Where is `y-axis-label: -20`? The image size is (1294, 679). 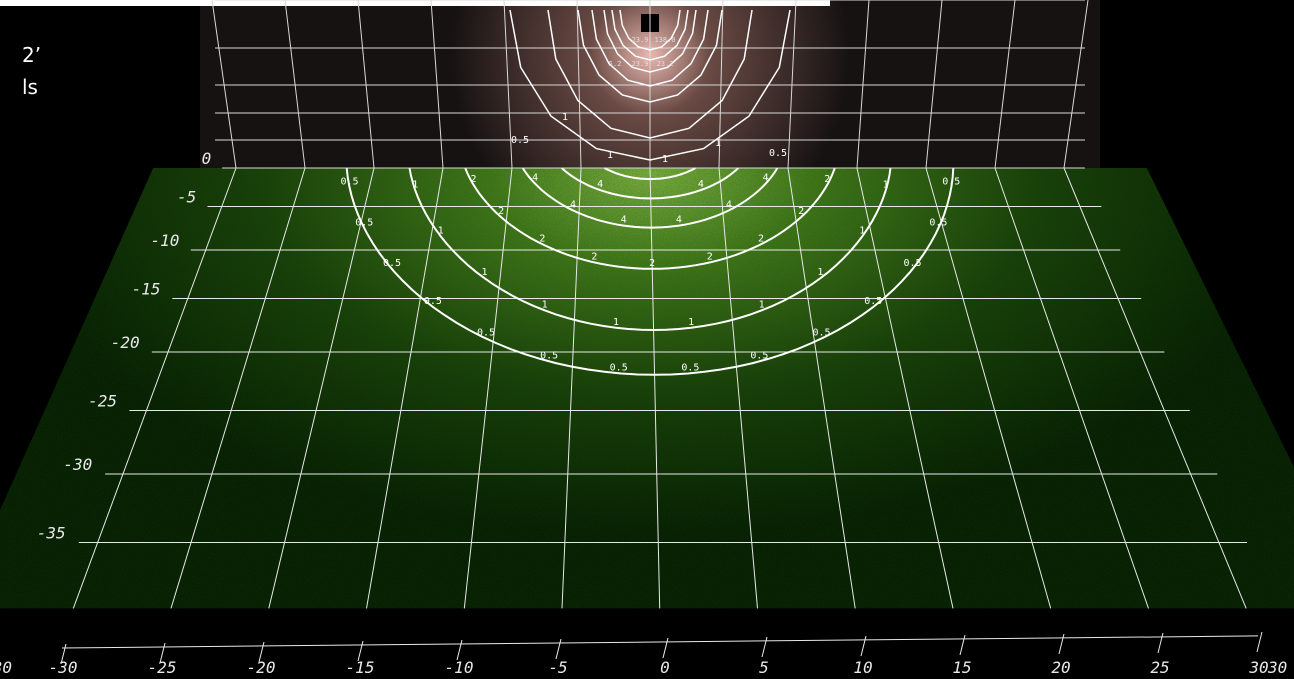
y-axis-label: -20 is located at coordinates (125, 342).